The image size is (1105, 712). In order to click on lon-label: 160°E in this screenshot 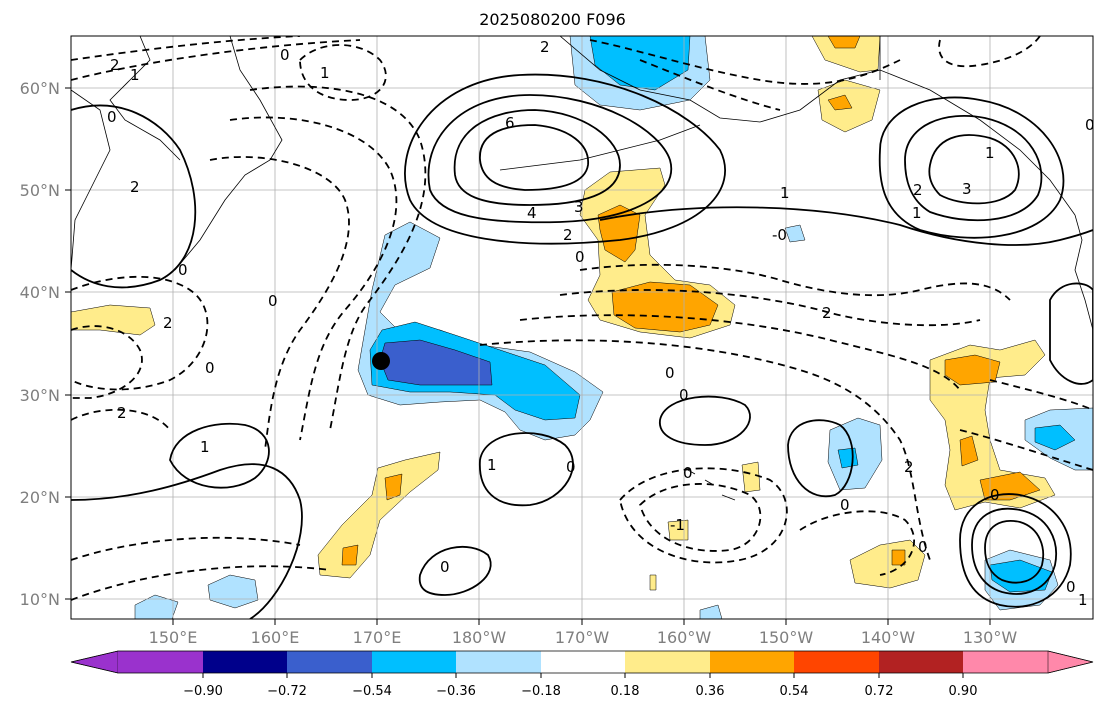, I will do `click(275, 637)`.